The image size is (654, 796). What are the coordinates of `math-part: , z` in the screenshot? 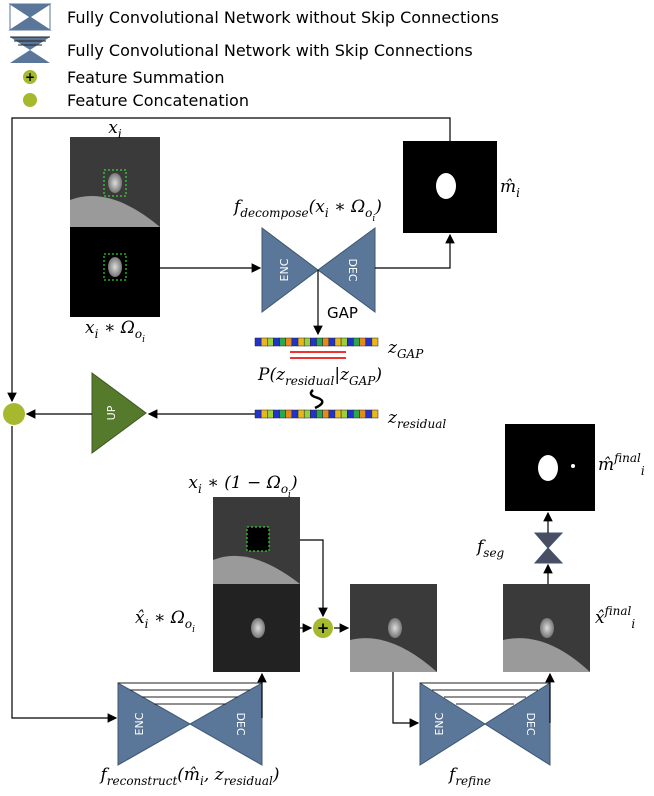 It's located at (214, 775).